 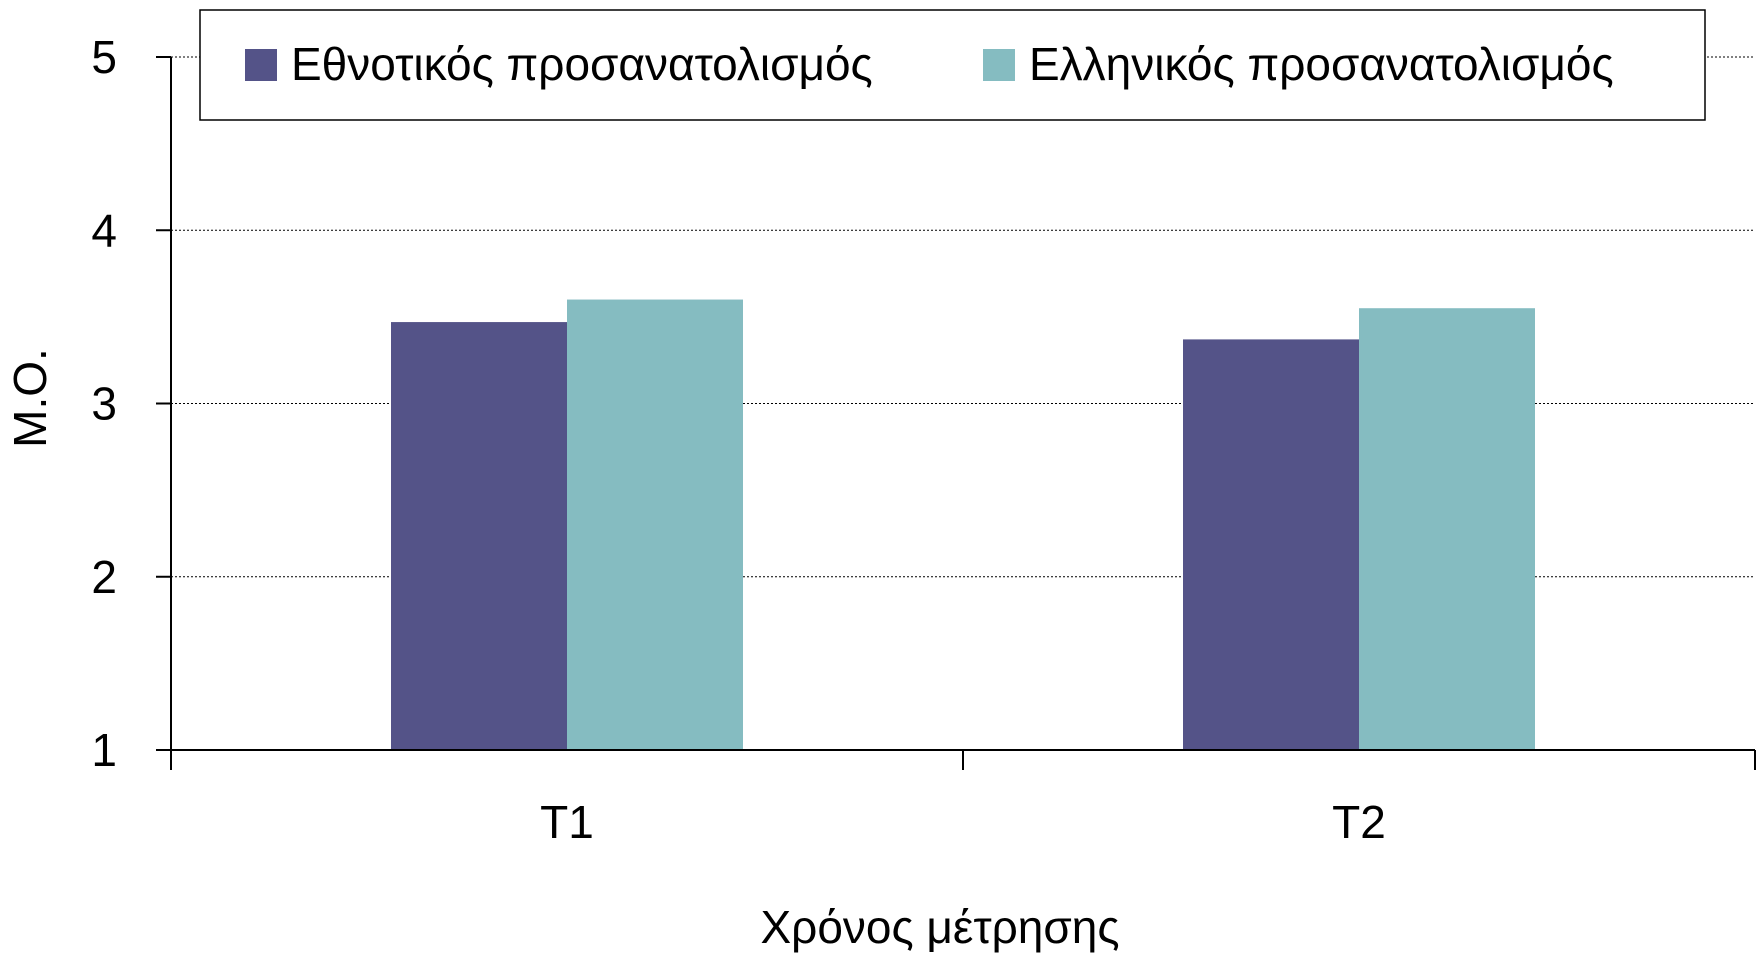 What do you see at coordinates (1359, 822) in the screenshot?
I see `x-tick-label: T2` at bounding box center [1359, 822].